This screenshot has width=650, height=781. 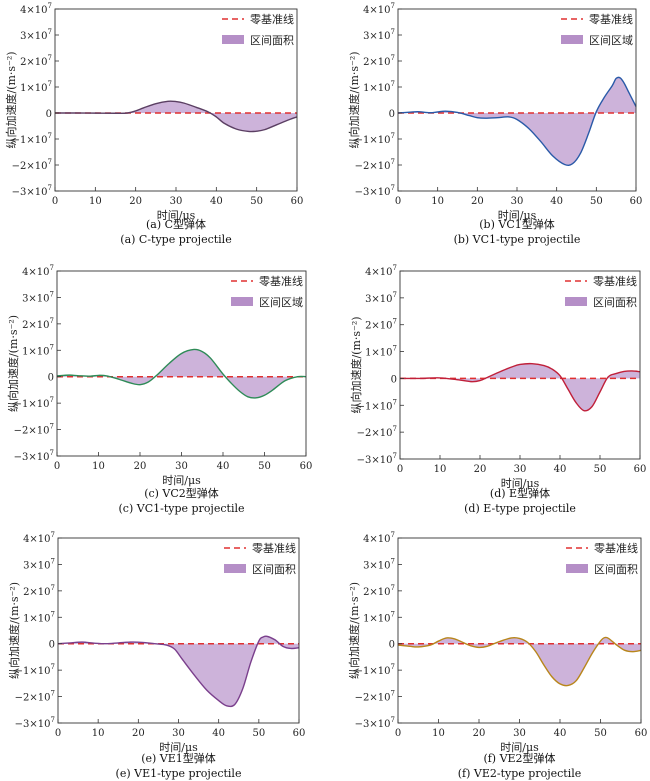 What do you see at coordinates (178, 758) in the screenshot?
I see `caption-cn: (e) VE1型弹体` at bounding box center [178, 758].